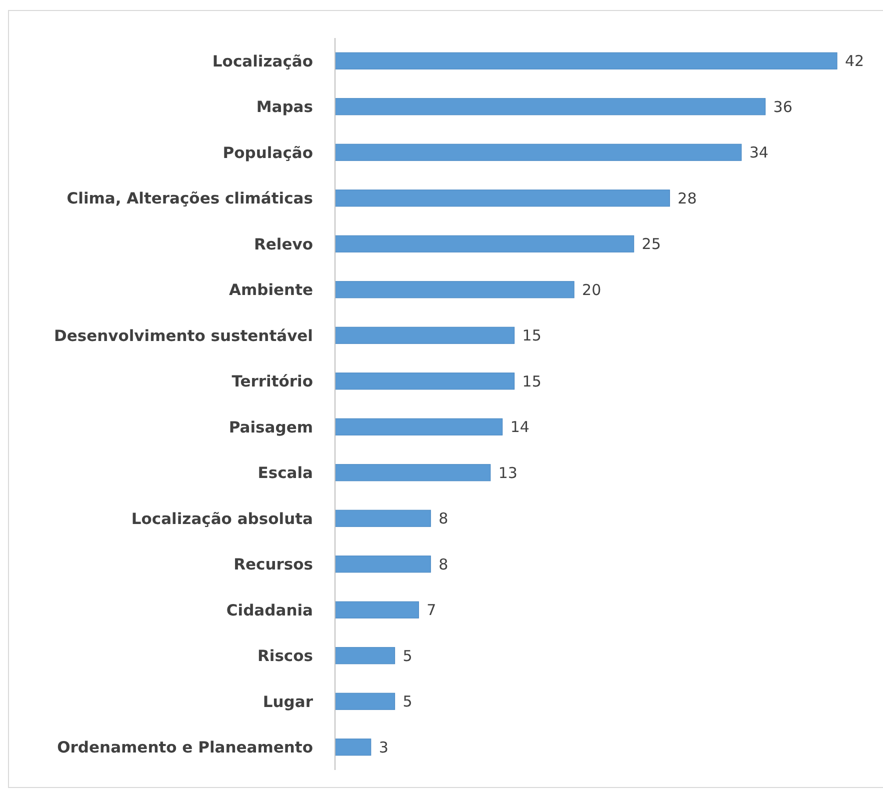 This screenshot has width=883, height=789. Describe the element at coordinates (262, 61) in the screenshot. I see `y-tick-label: Localização` at that location.